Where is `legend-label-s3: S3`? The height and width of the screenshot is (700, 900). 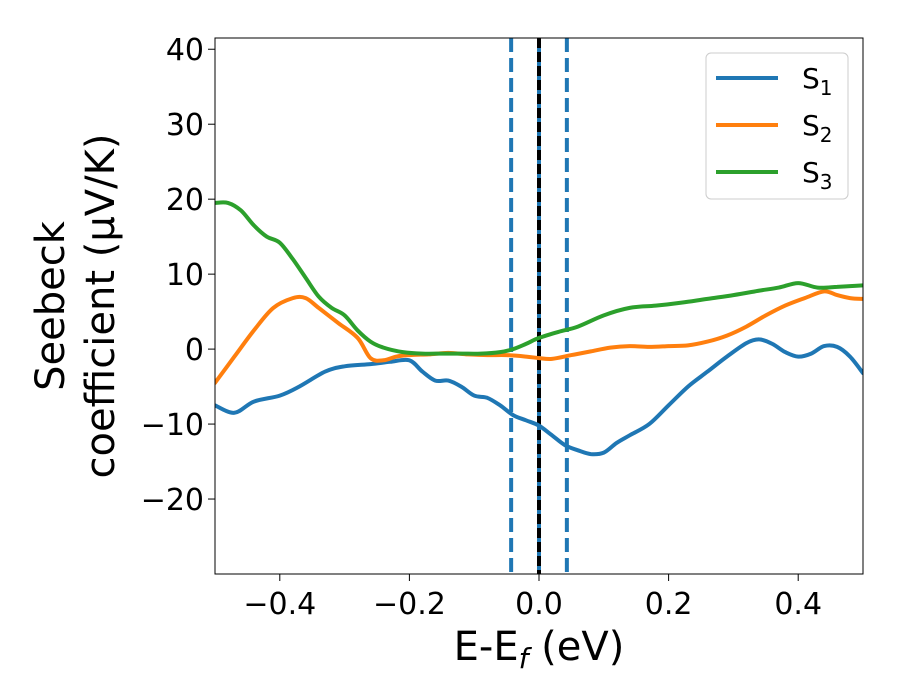 legend-label-s3: S3 is located at coordinates (817, 175).